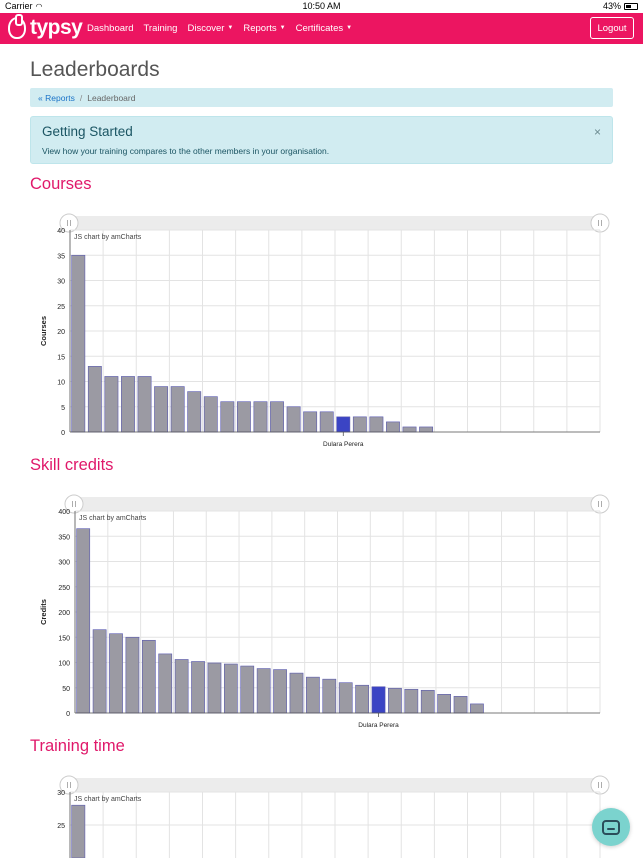  What do you see at coordinates (64, 664) in the screenshot?
I see `y-tick-label: 100` at bounding box center [64, 664].